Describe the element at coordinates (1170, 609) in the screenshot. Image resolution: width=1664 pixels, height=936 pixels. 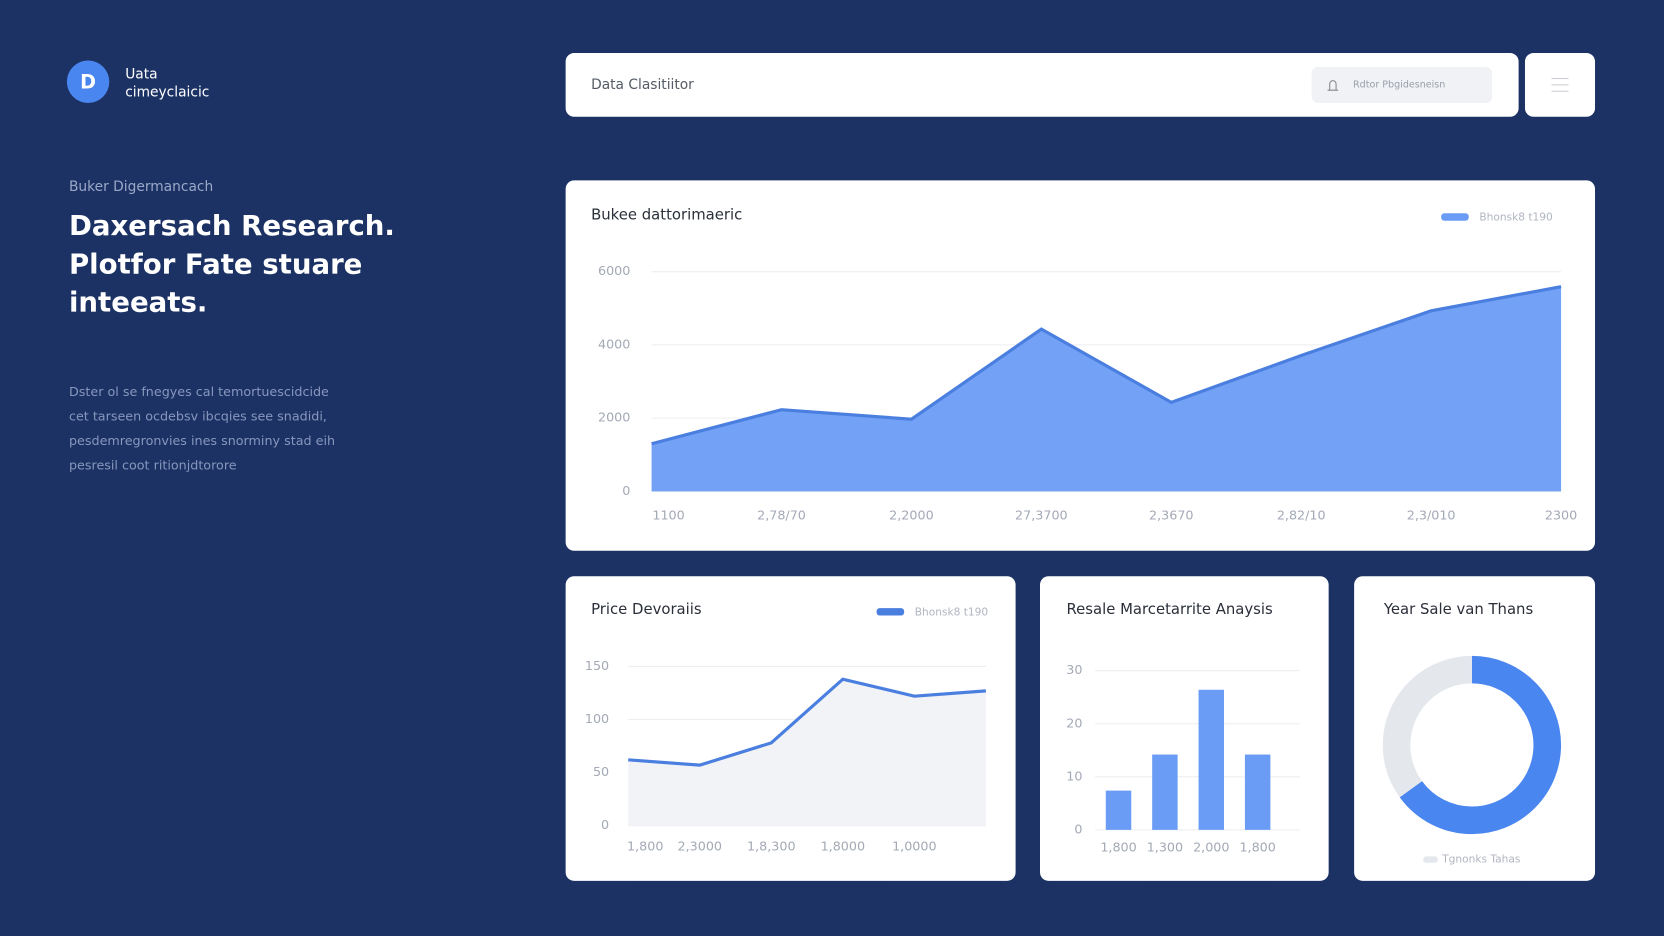
I see `chart-title: Resale Marcetarrite Anaysis` at that location.